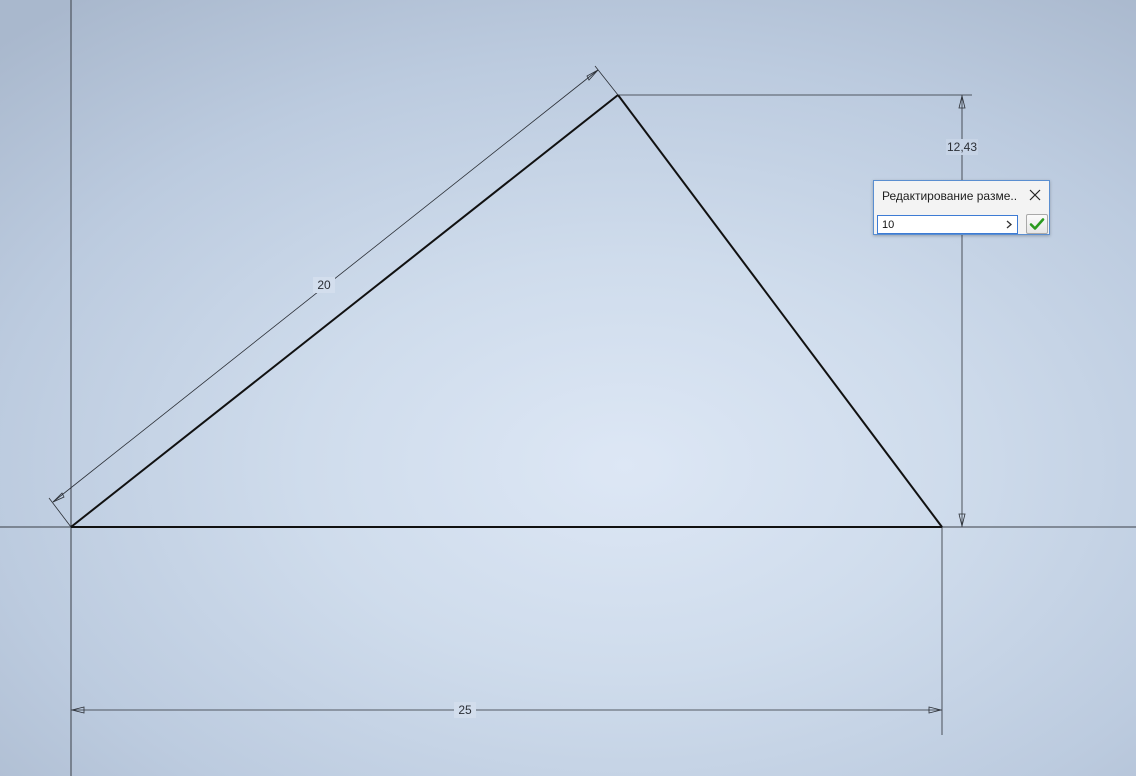  What do you see at coordinates (465, 710) in the screenshot?
I see `dimension-value: 25` at bounding box center [465, 710].